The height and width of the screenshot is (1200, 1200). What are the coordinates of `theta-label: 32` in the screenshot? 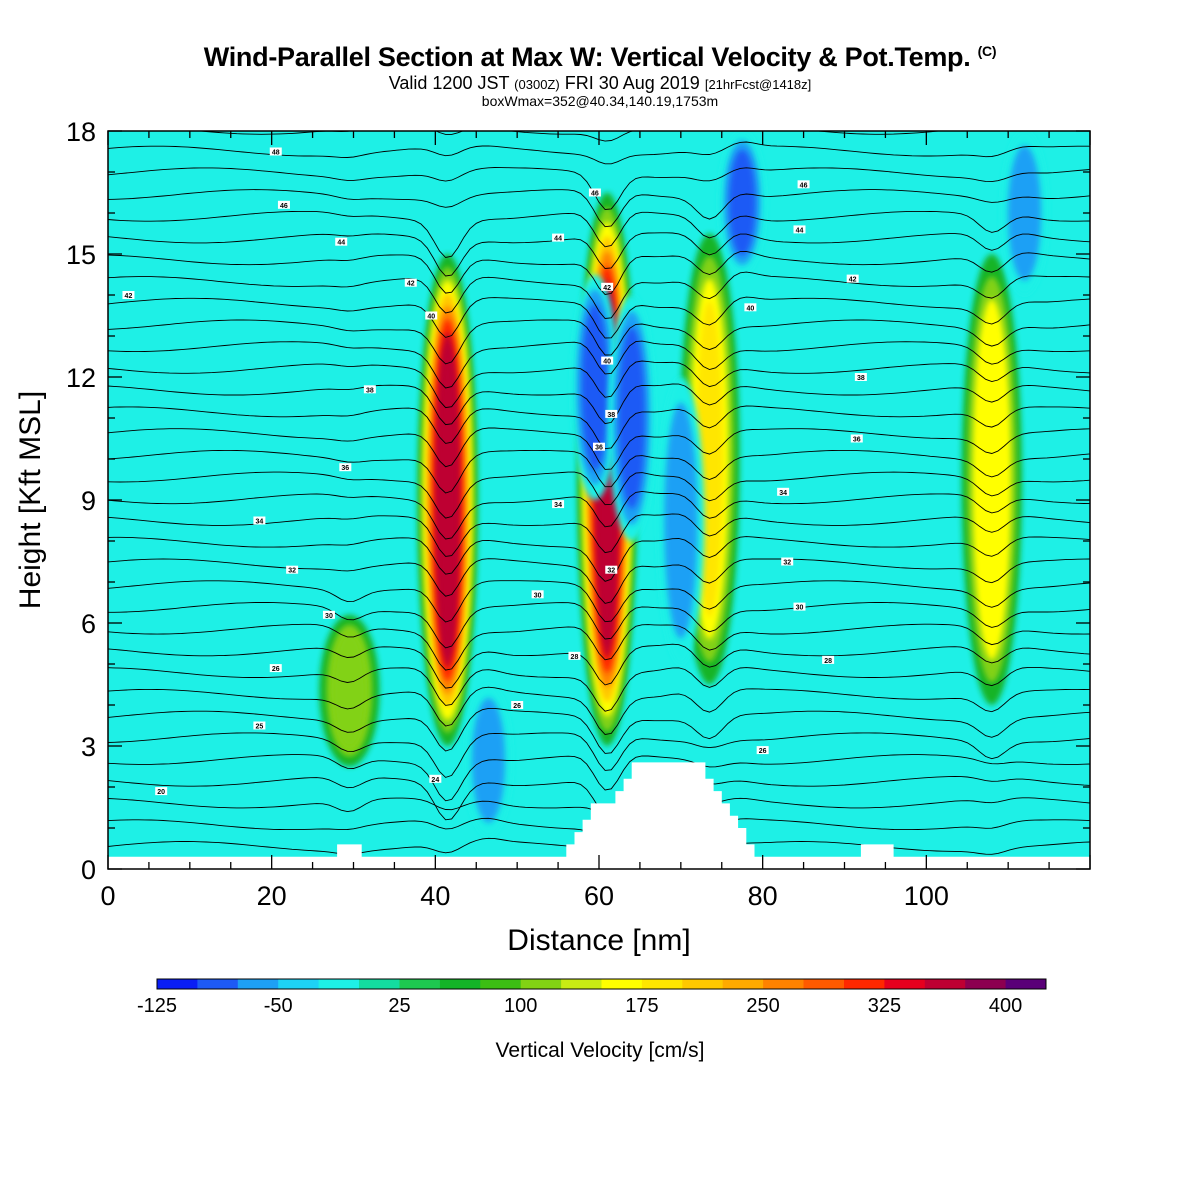 It's located at (292, 571).